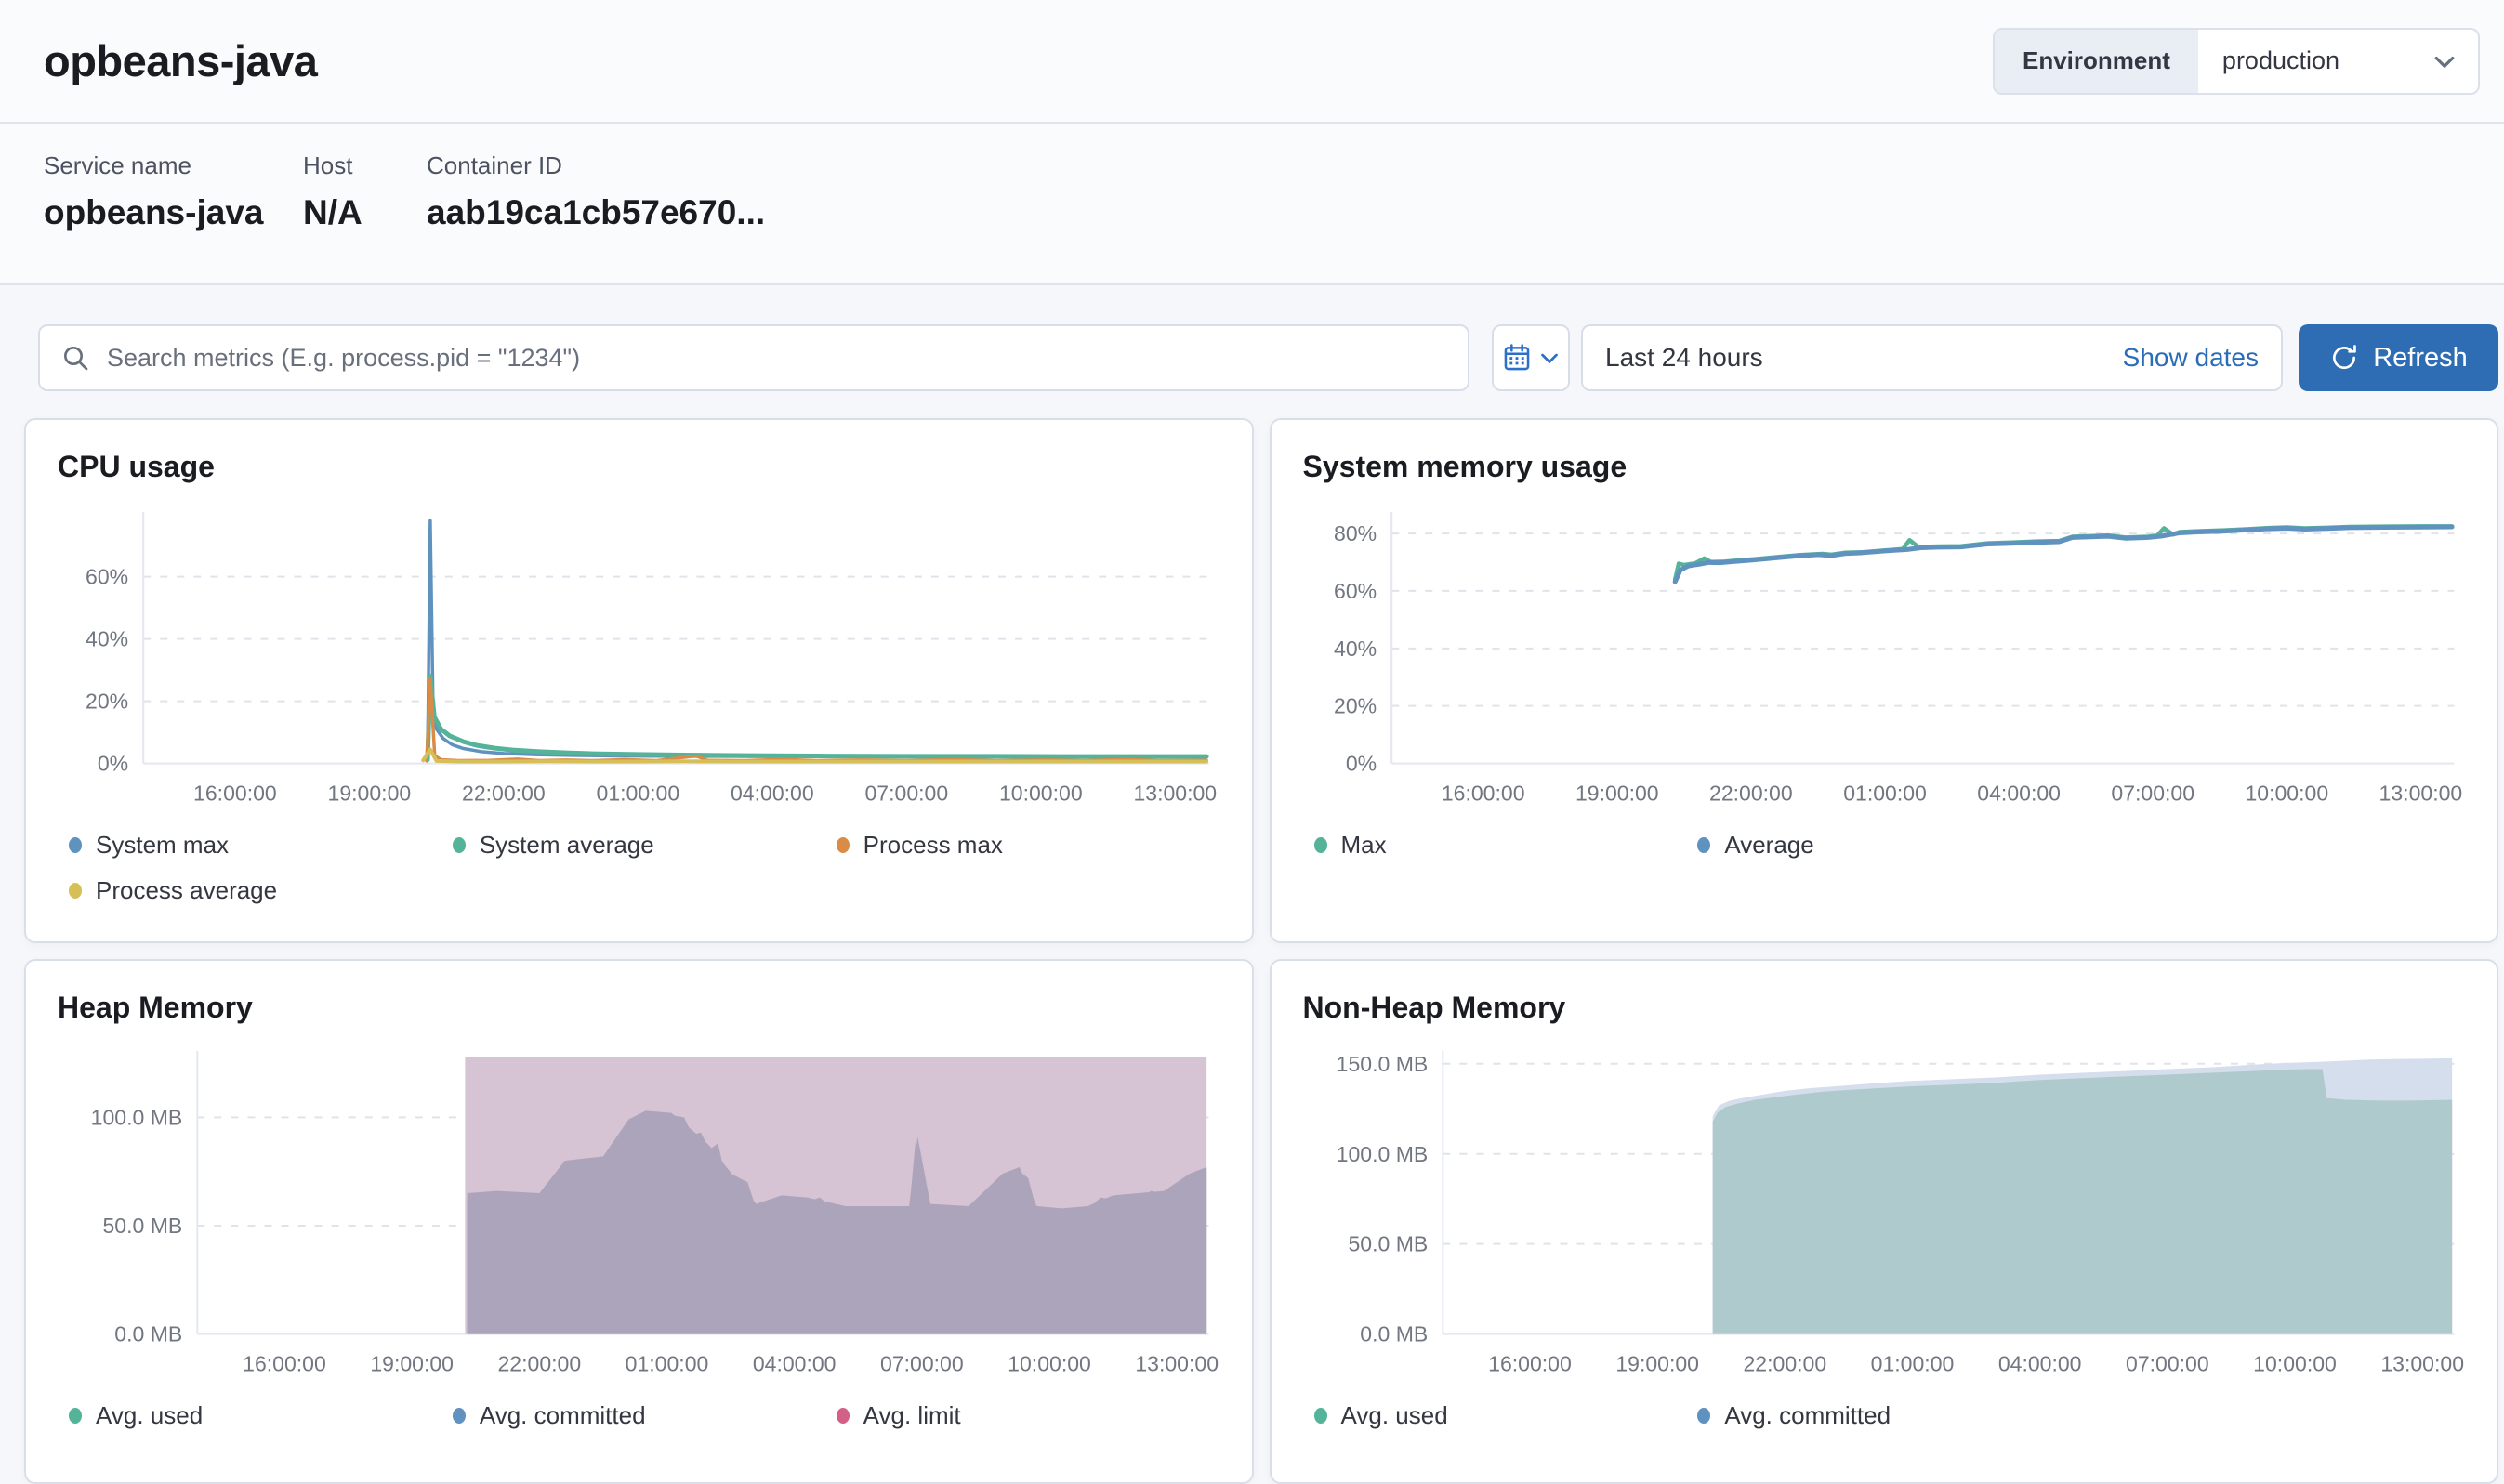 The width and height of the screenshot is (2504, 1484). What do you see at coordinates (1505, 845) in the screenshot?
I see `legend-item: Max` at bounding box center [1505, 845].